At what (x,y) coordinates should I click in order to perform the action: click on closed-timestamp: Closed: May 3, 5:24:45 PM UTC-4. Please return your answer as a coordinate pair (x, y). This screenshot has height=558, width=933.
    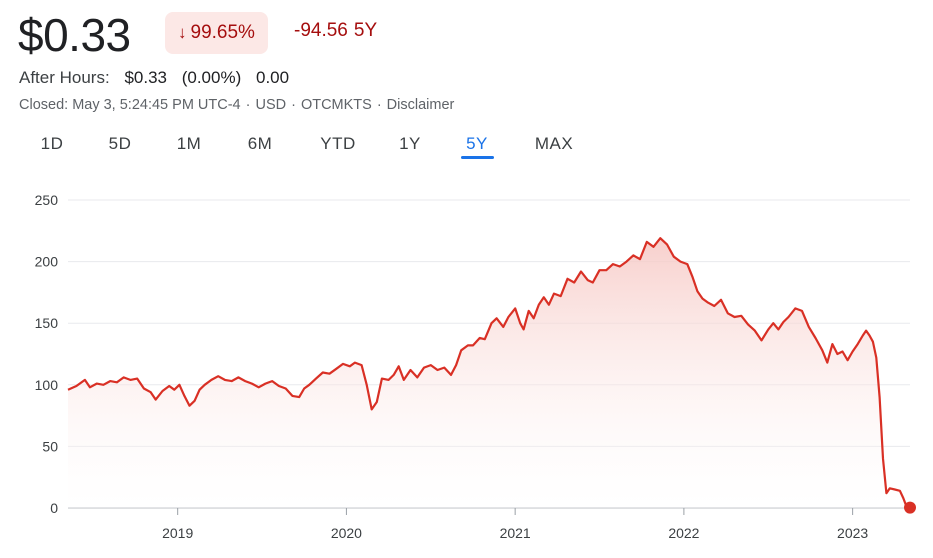
    Looking at the image, I should click on (130, 105).